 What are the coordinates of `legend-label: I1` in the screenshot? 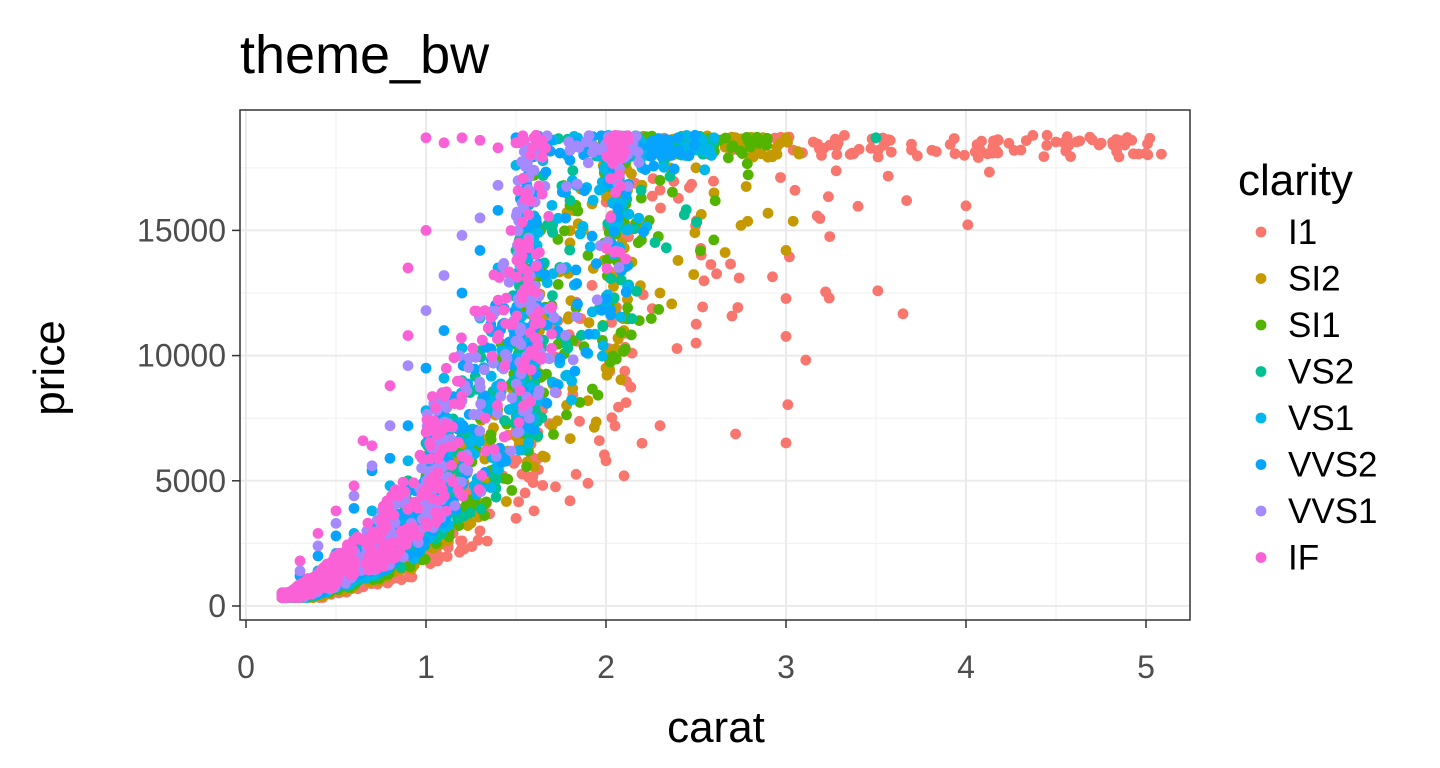 It's located at (1302, 232).